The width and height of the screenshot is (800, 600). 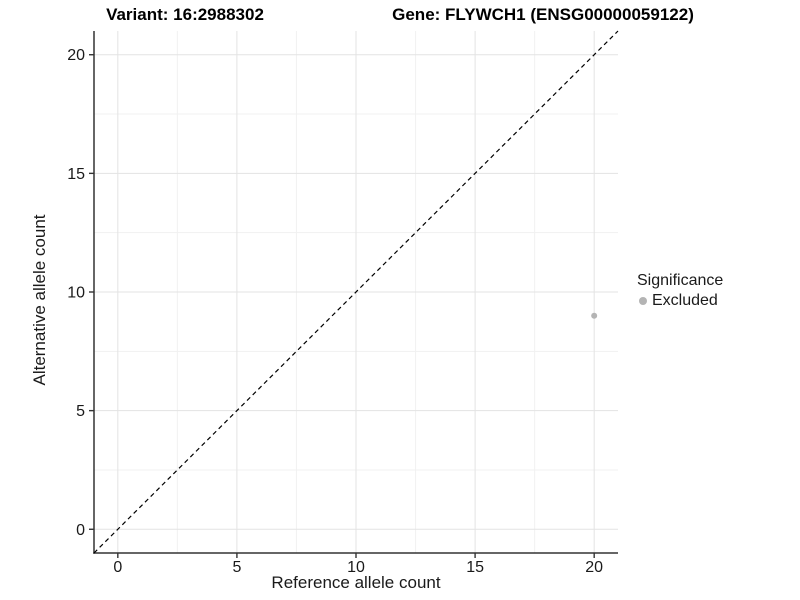 I want to click on data-point, so click(x=594, y=315).